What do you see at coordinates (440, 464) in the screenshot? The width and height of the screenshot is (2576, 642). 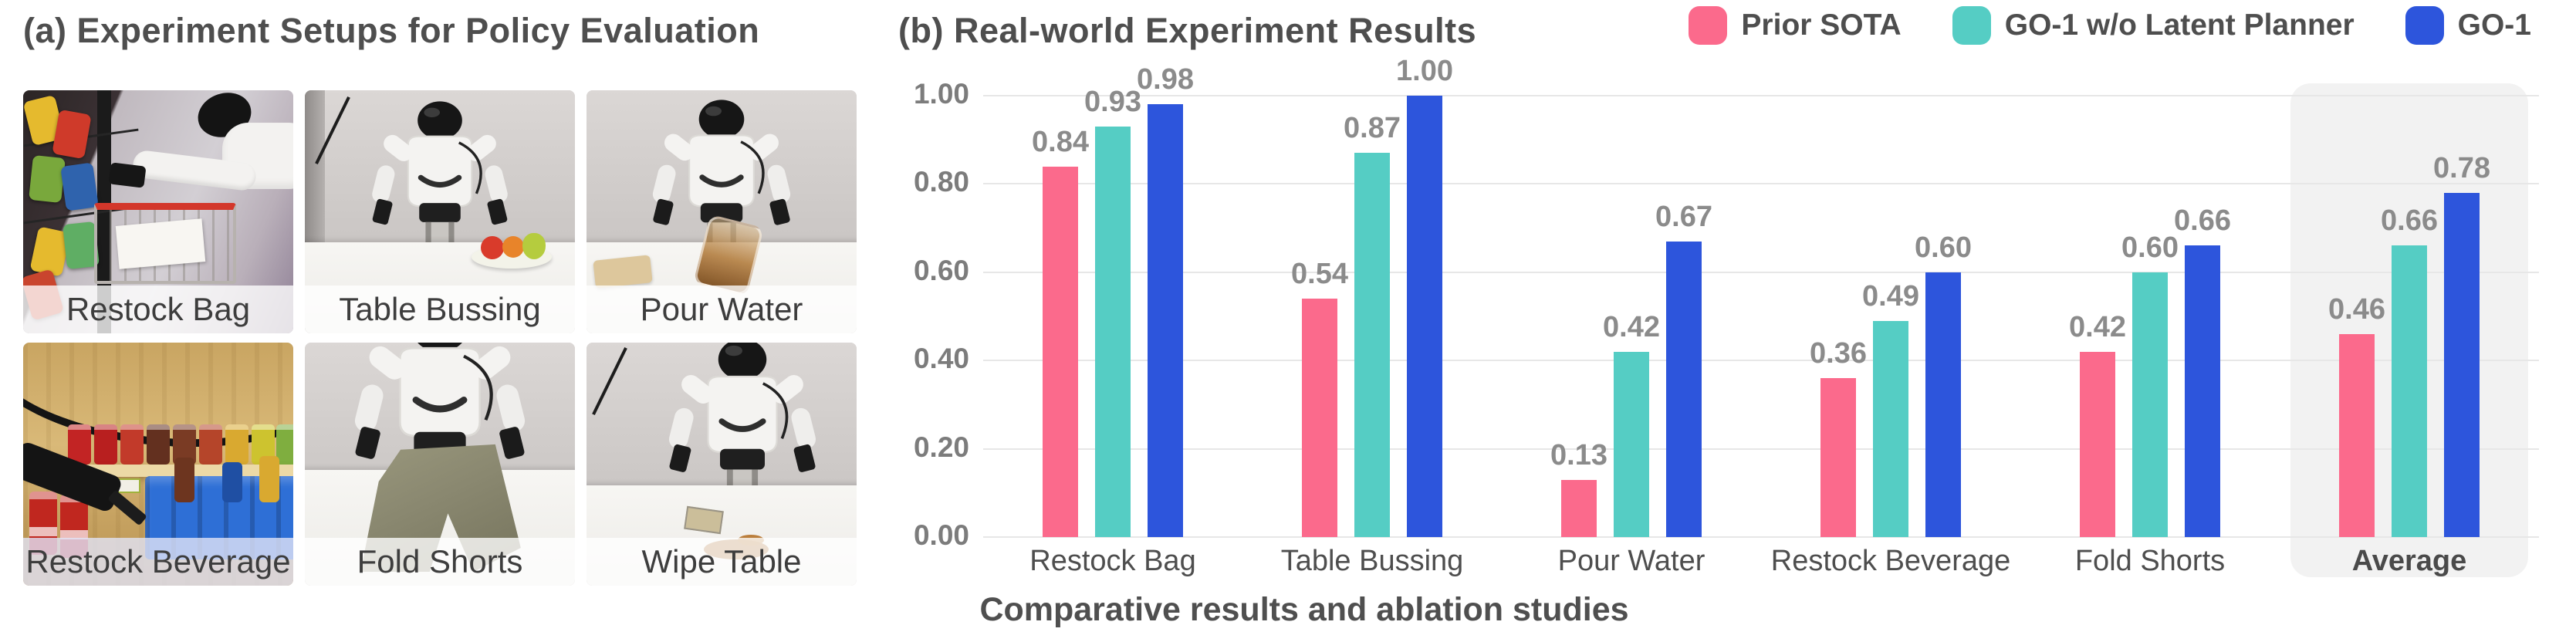 I see `photo-fold-shorts: Fold Shorts` at bounding box center [440, 464].